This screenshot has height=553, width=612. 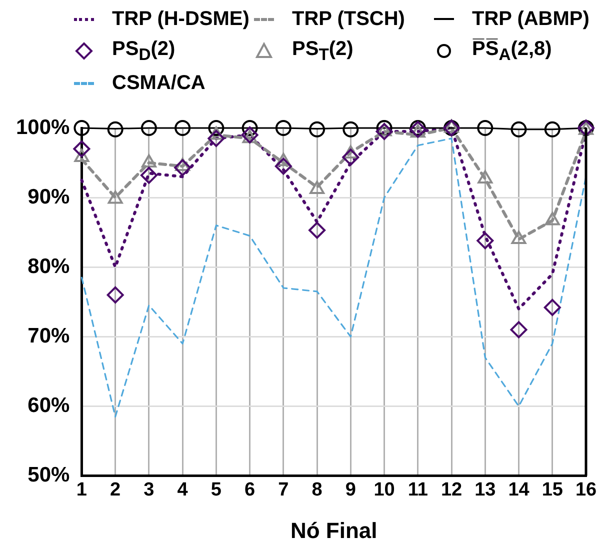 I want to click on legend-label: TRP (ABMP), so click(x=531, y=19).